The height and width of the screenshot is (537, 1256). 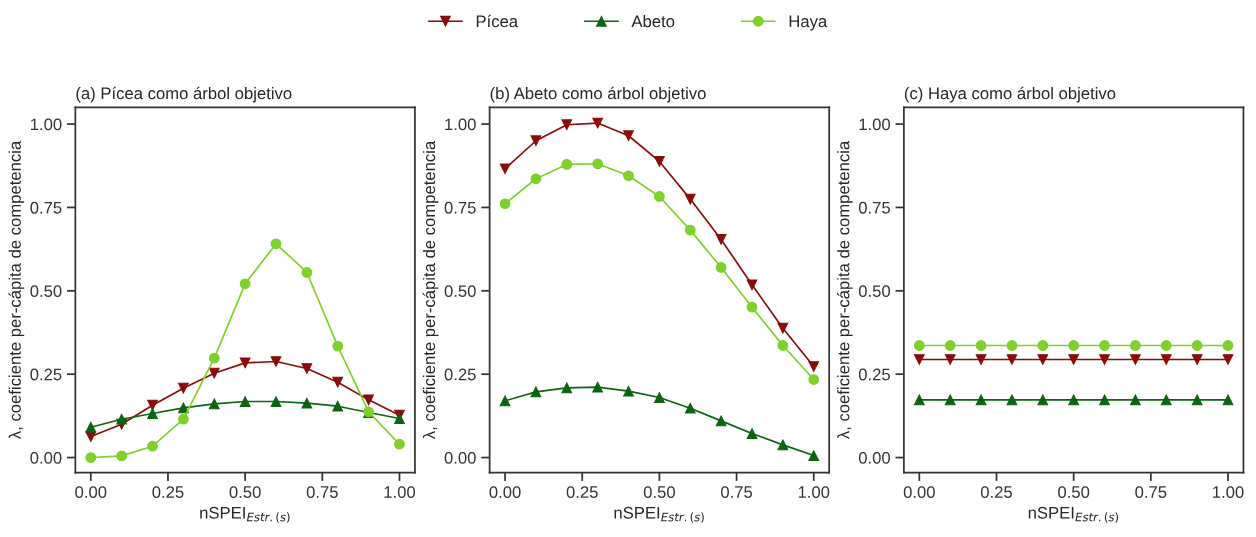 I want to click on chart-title: (a) Pícea como árbol objetivo, so click(x=184, y=94).